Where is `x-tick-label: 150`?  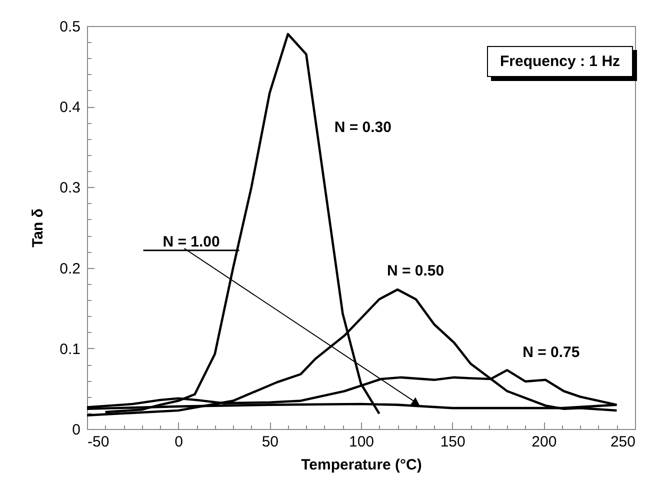 x-tick-label: 150 is located at coordinates (453, 442).